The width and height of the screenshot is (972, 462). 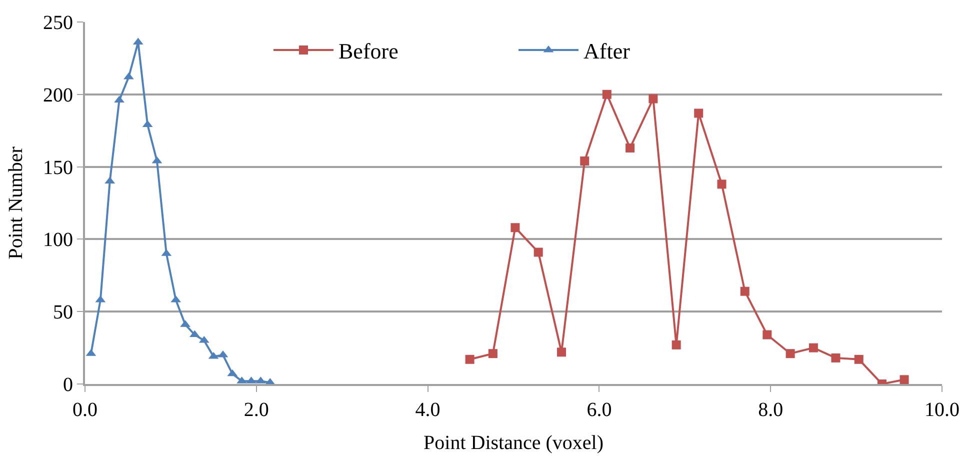 I want to click on x-tick-label: 10.0, so click(x=942, y=410).